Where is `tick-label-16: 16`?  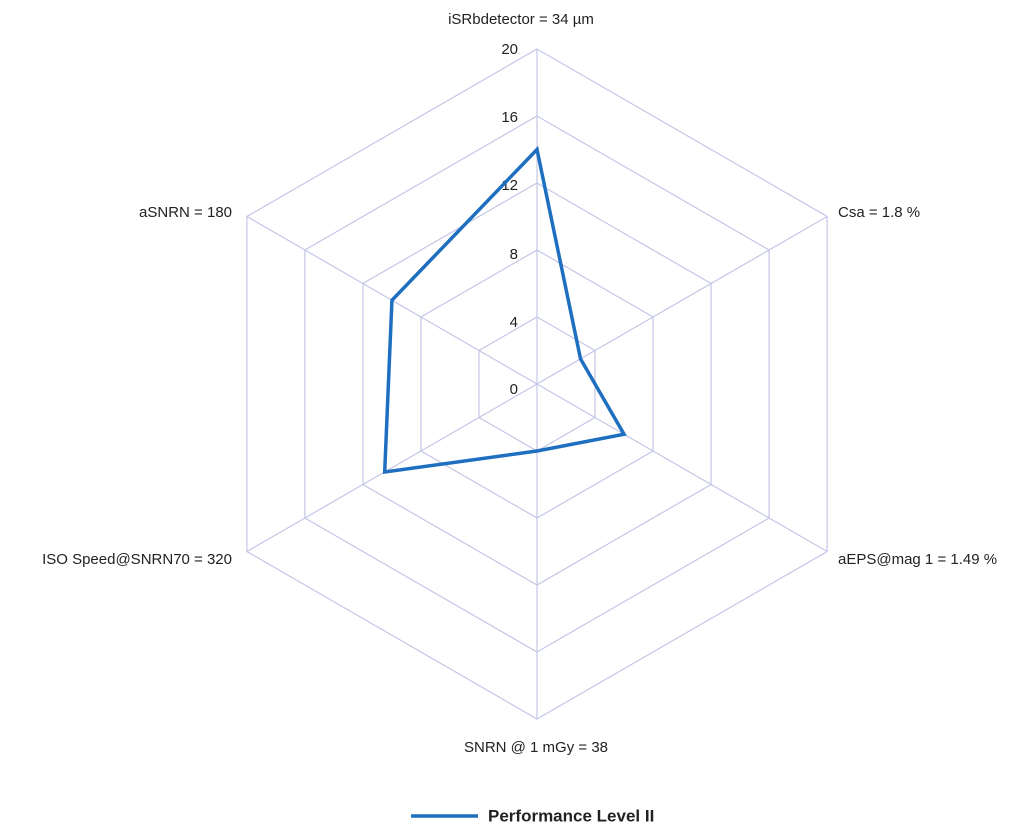 tick-label-16: 16 is located at coordinates (509, 117).